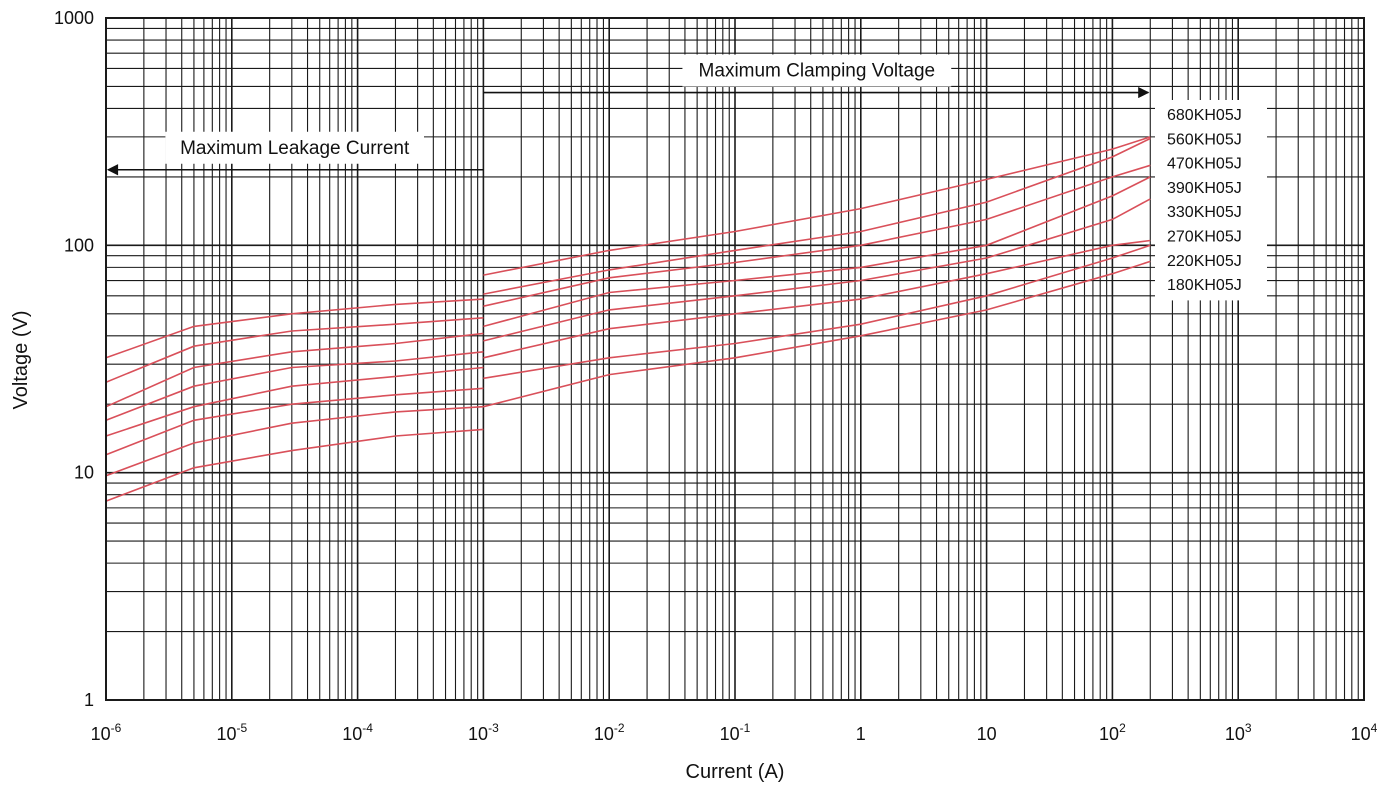  Describe the element at coordinates (1204, 188) in the screenshot. I see `series-label-390kh05j: 390KH05J` at that location.